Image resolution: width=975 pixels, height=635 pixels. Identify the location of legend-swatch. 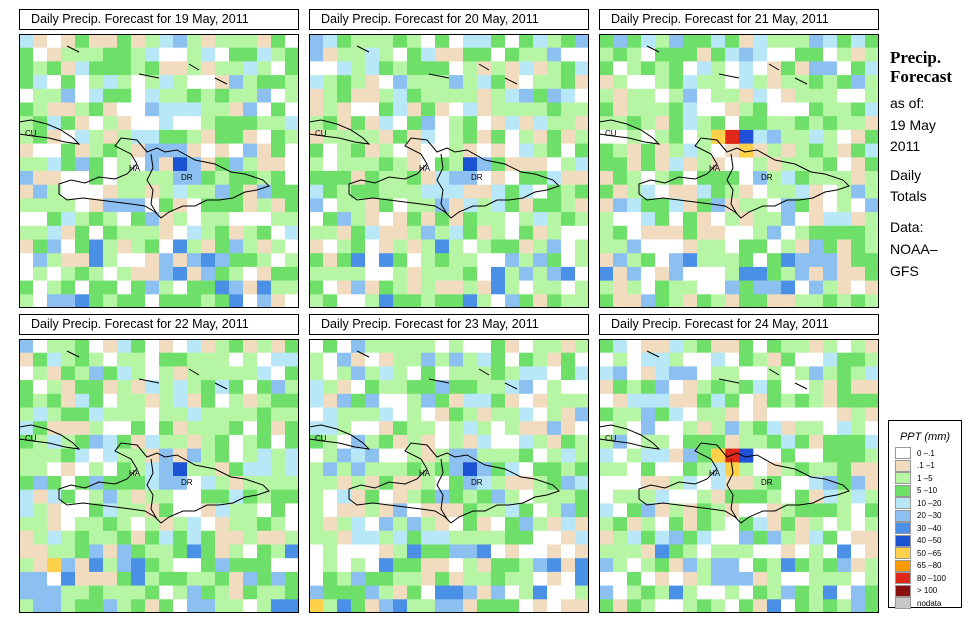
(903, 478).